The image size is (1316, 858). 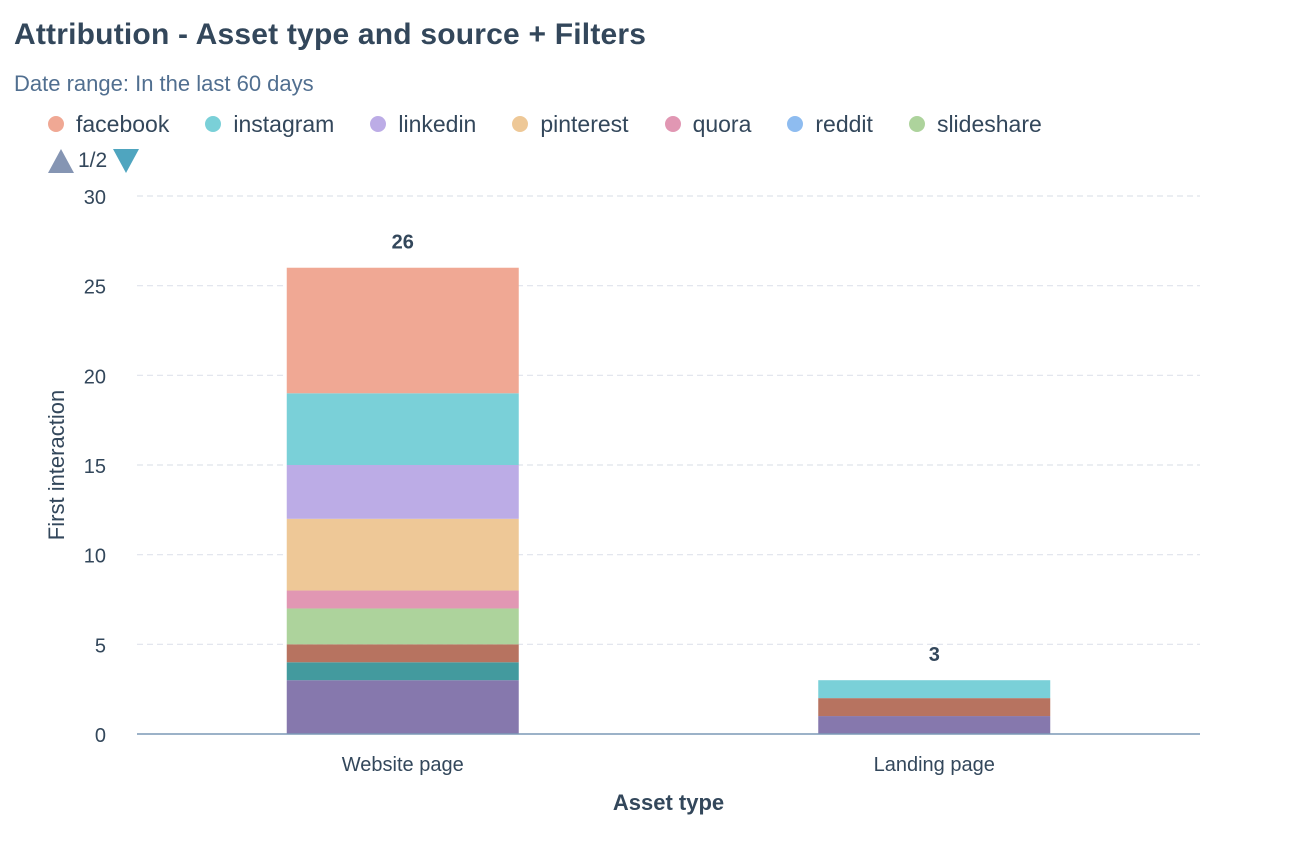 I want to click on y-tick-label: 20, so click(x=95, y=377).